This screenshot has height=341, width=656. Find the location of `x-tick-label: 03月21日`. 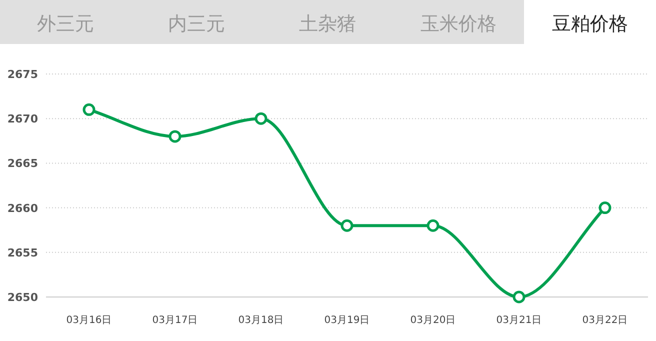

x-tick-label: 03月21日 is located at coordinates (519, 320).